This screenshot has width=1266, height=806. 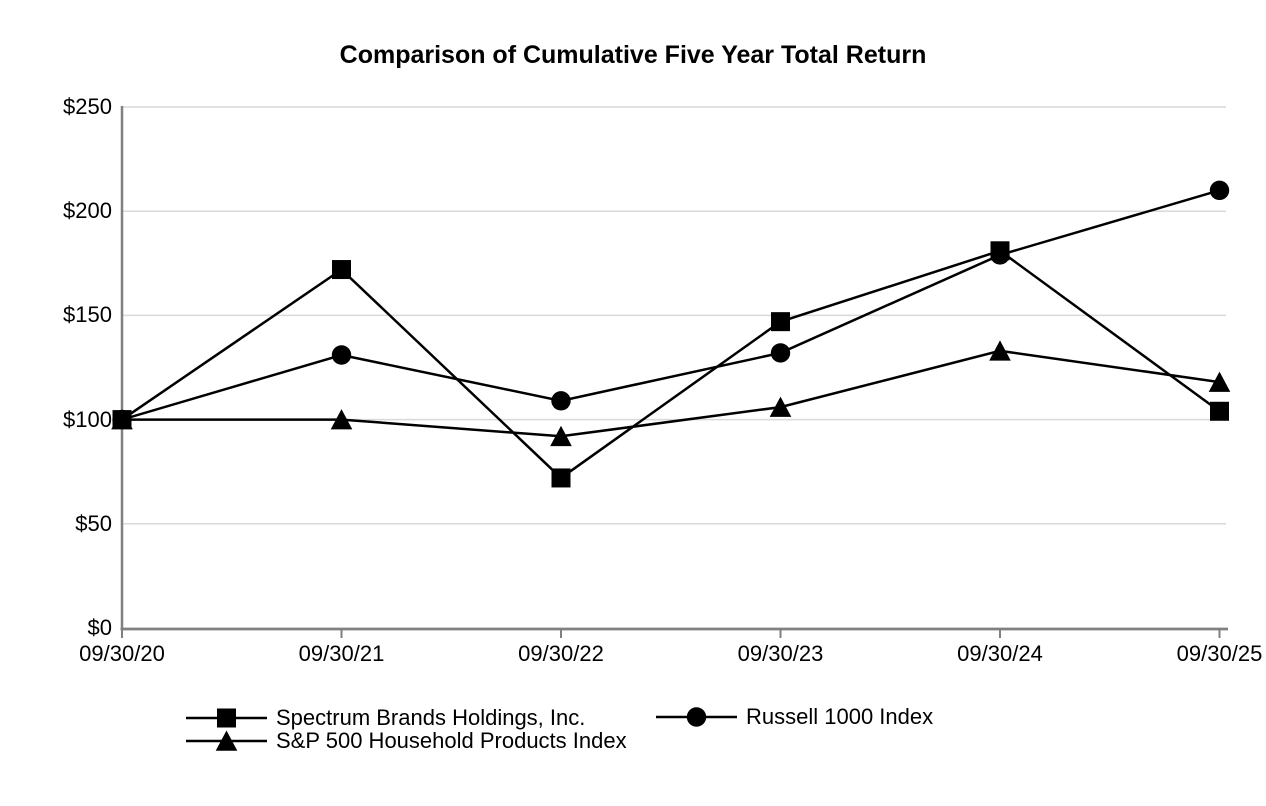 I want to click on y-axis-label: $150, so click(x=87, y=315).